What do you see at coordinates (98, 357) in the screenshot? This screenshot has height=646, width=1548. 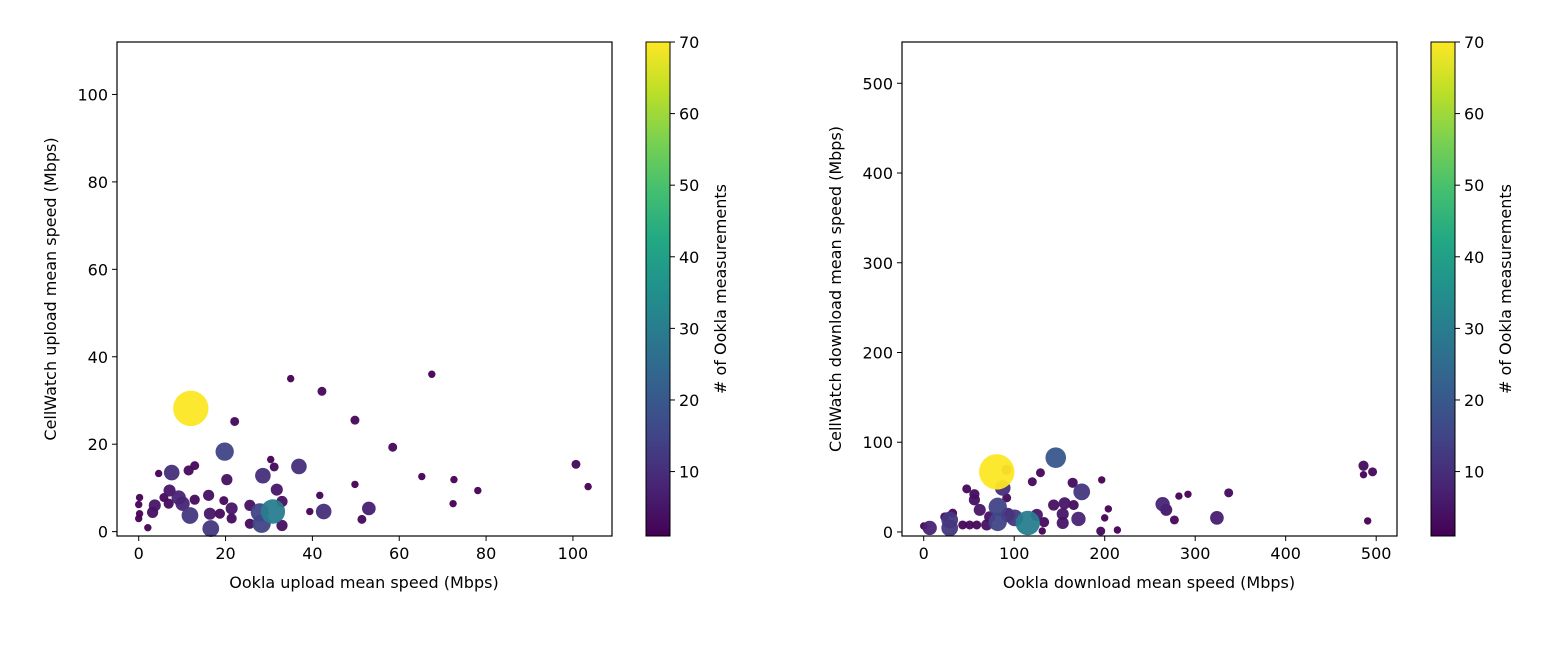 I see `y-tick-label: 40` at bounding box center [98, 357].